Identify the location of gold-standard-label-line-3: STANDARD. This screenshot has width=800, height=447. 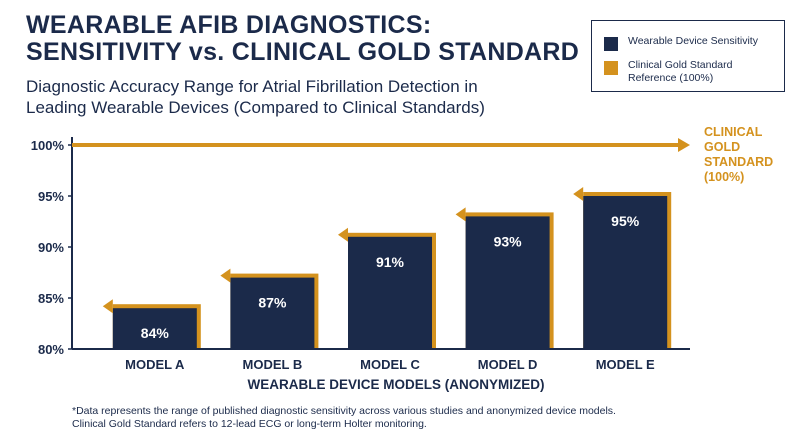
(738, 162).